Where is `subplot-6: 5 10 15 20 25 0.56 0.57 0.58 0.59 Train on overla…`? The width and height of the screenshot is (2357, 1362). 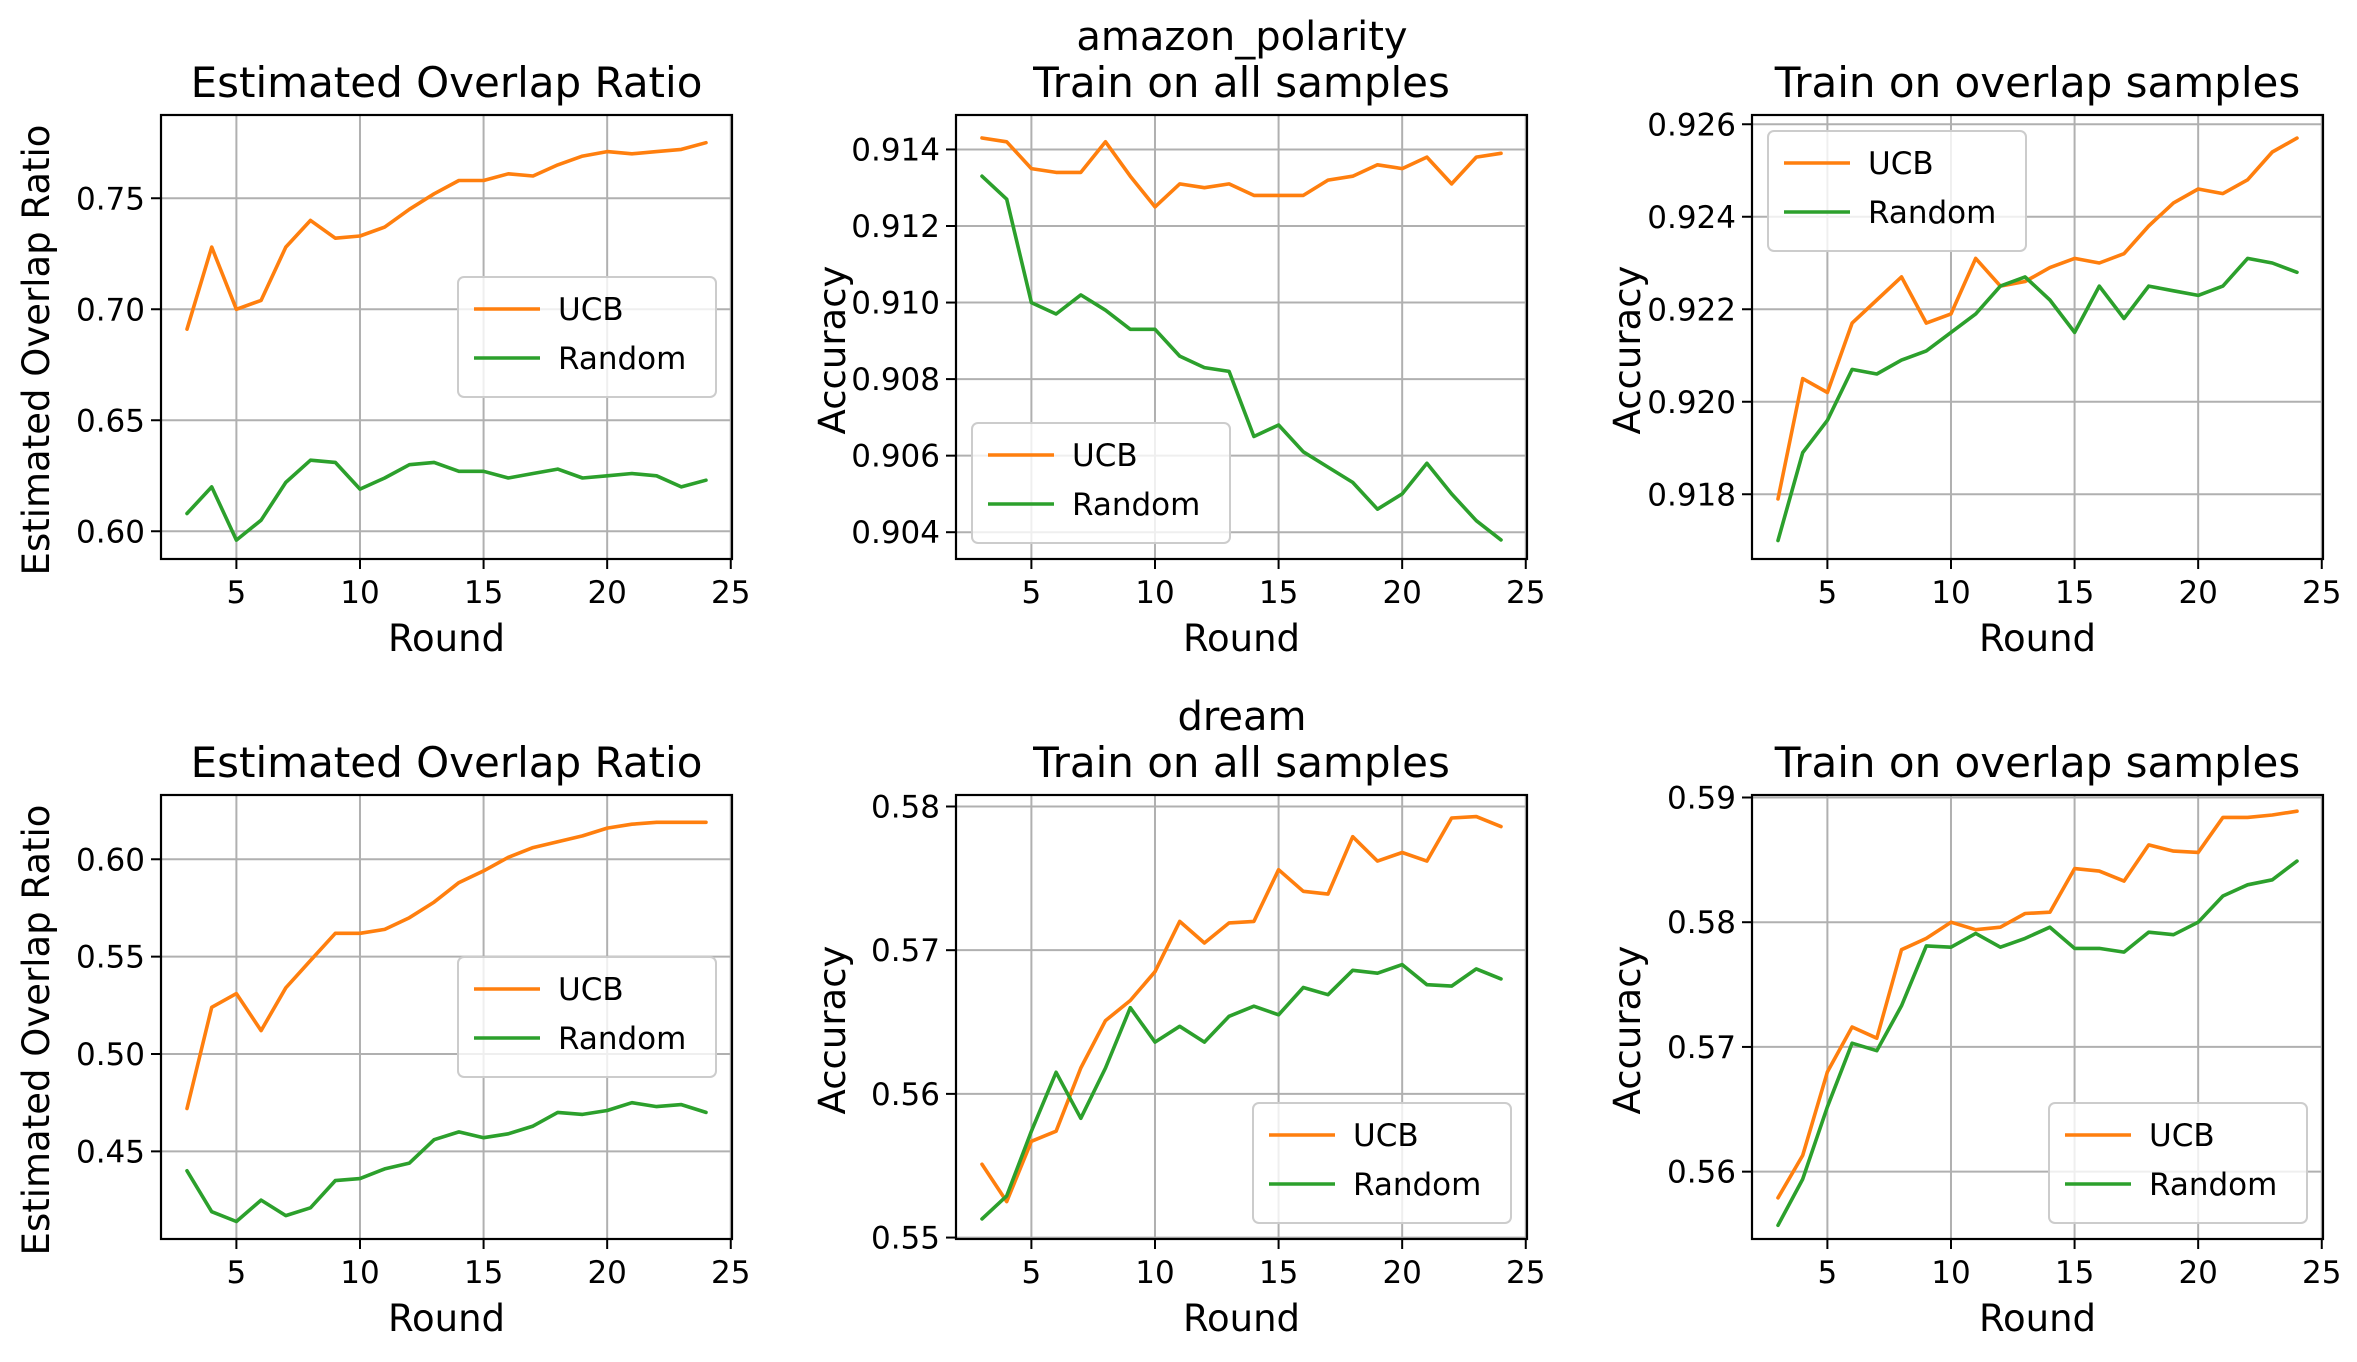 subplot-6: 5 10 15 20 25 0.56 0.57 0.58 0.59 Train on overla… is located at coordinates (1973, 1039).